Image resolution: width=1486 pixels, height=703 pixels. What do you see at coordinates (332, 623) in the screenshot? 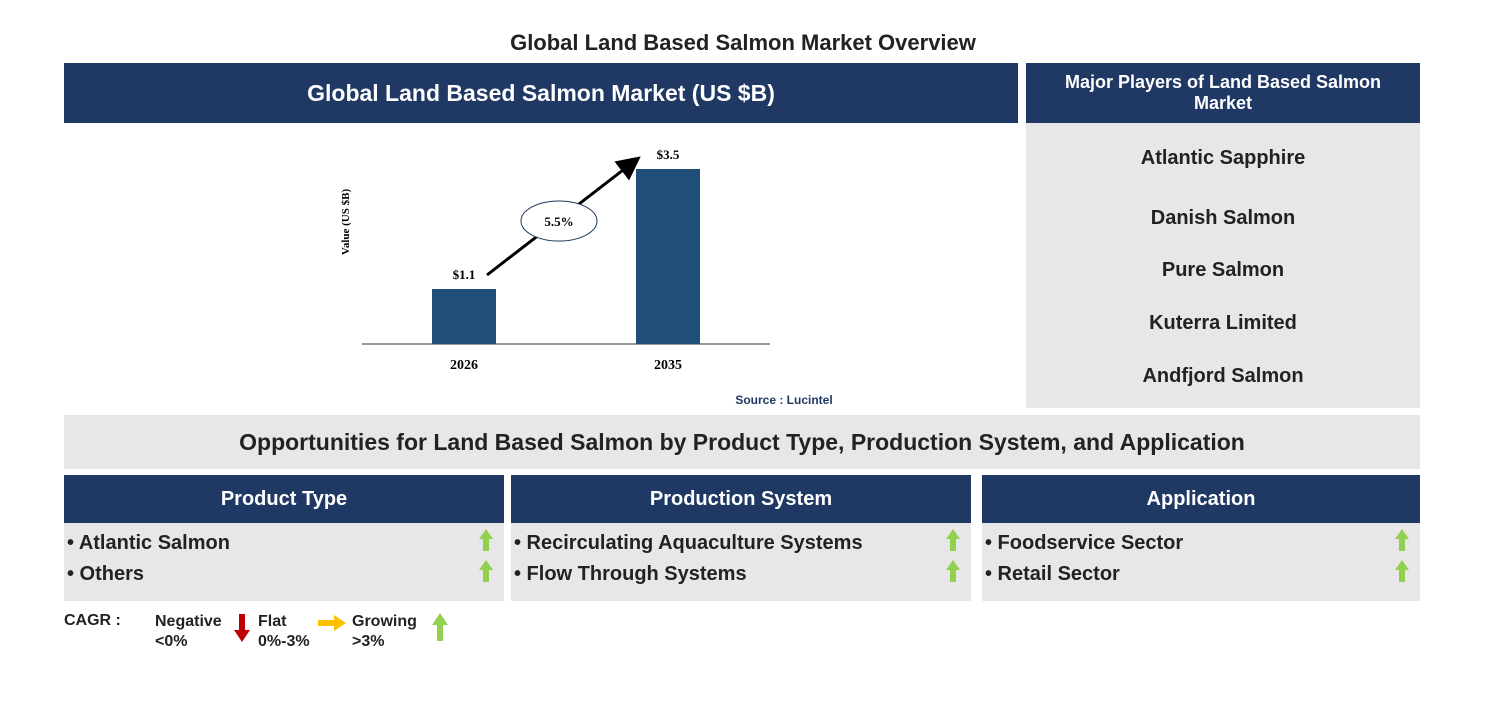
I see `right-arrow` at bounding box center [332, 623].